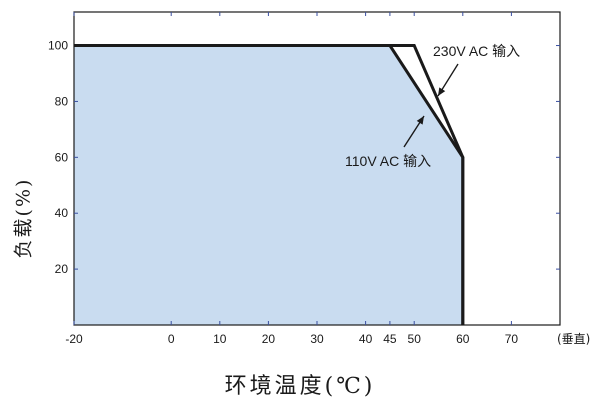  Describe the element at coordinates (573, 339) in the screenshot. I see `x-unit-note: (垂直)` at that location.